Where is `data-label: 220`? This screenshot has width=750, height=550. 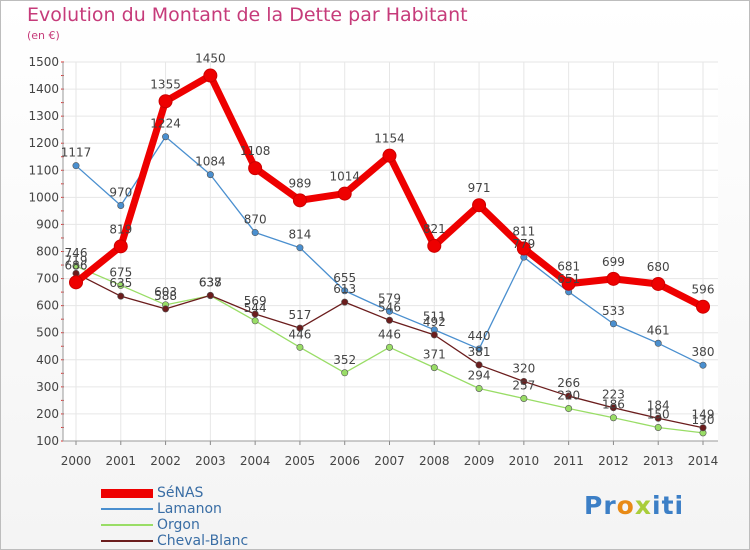 data-label: 220 is located at coordinates (568, 396).